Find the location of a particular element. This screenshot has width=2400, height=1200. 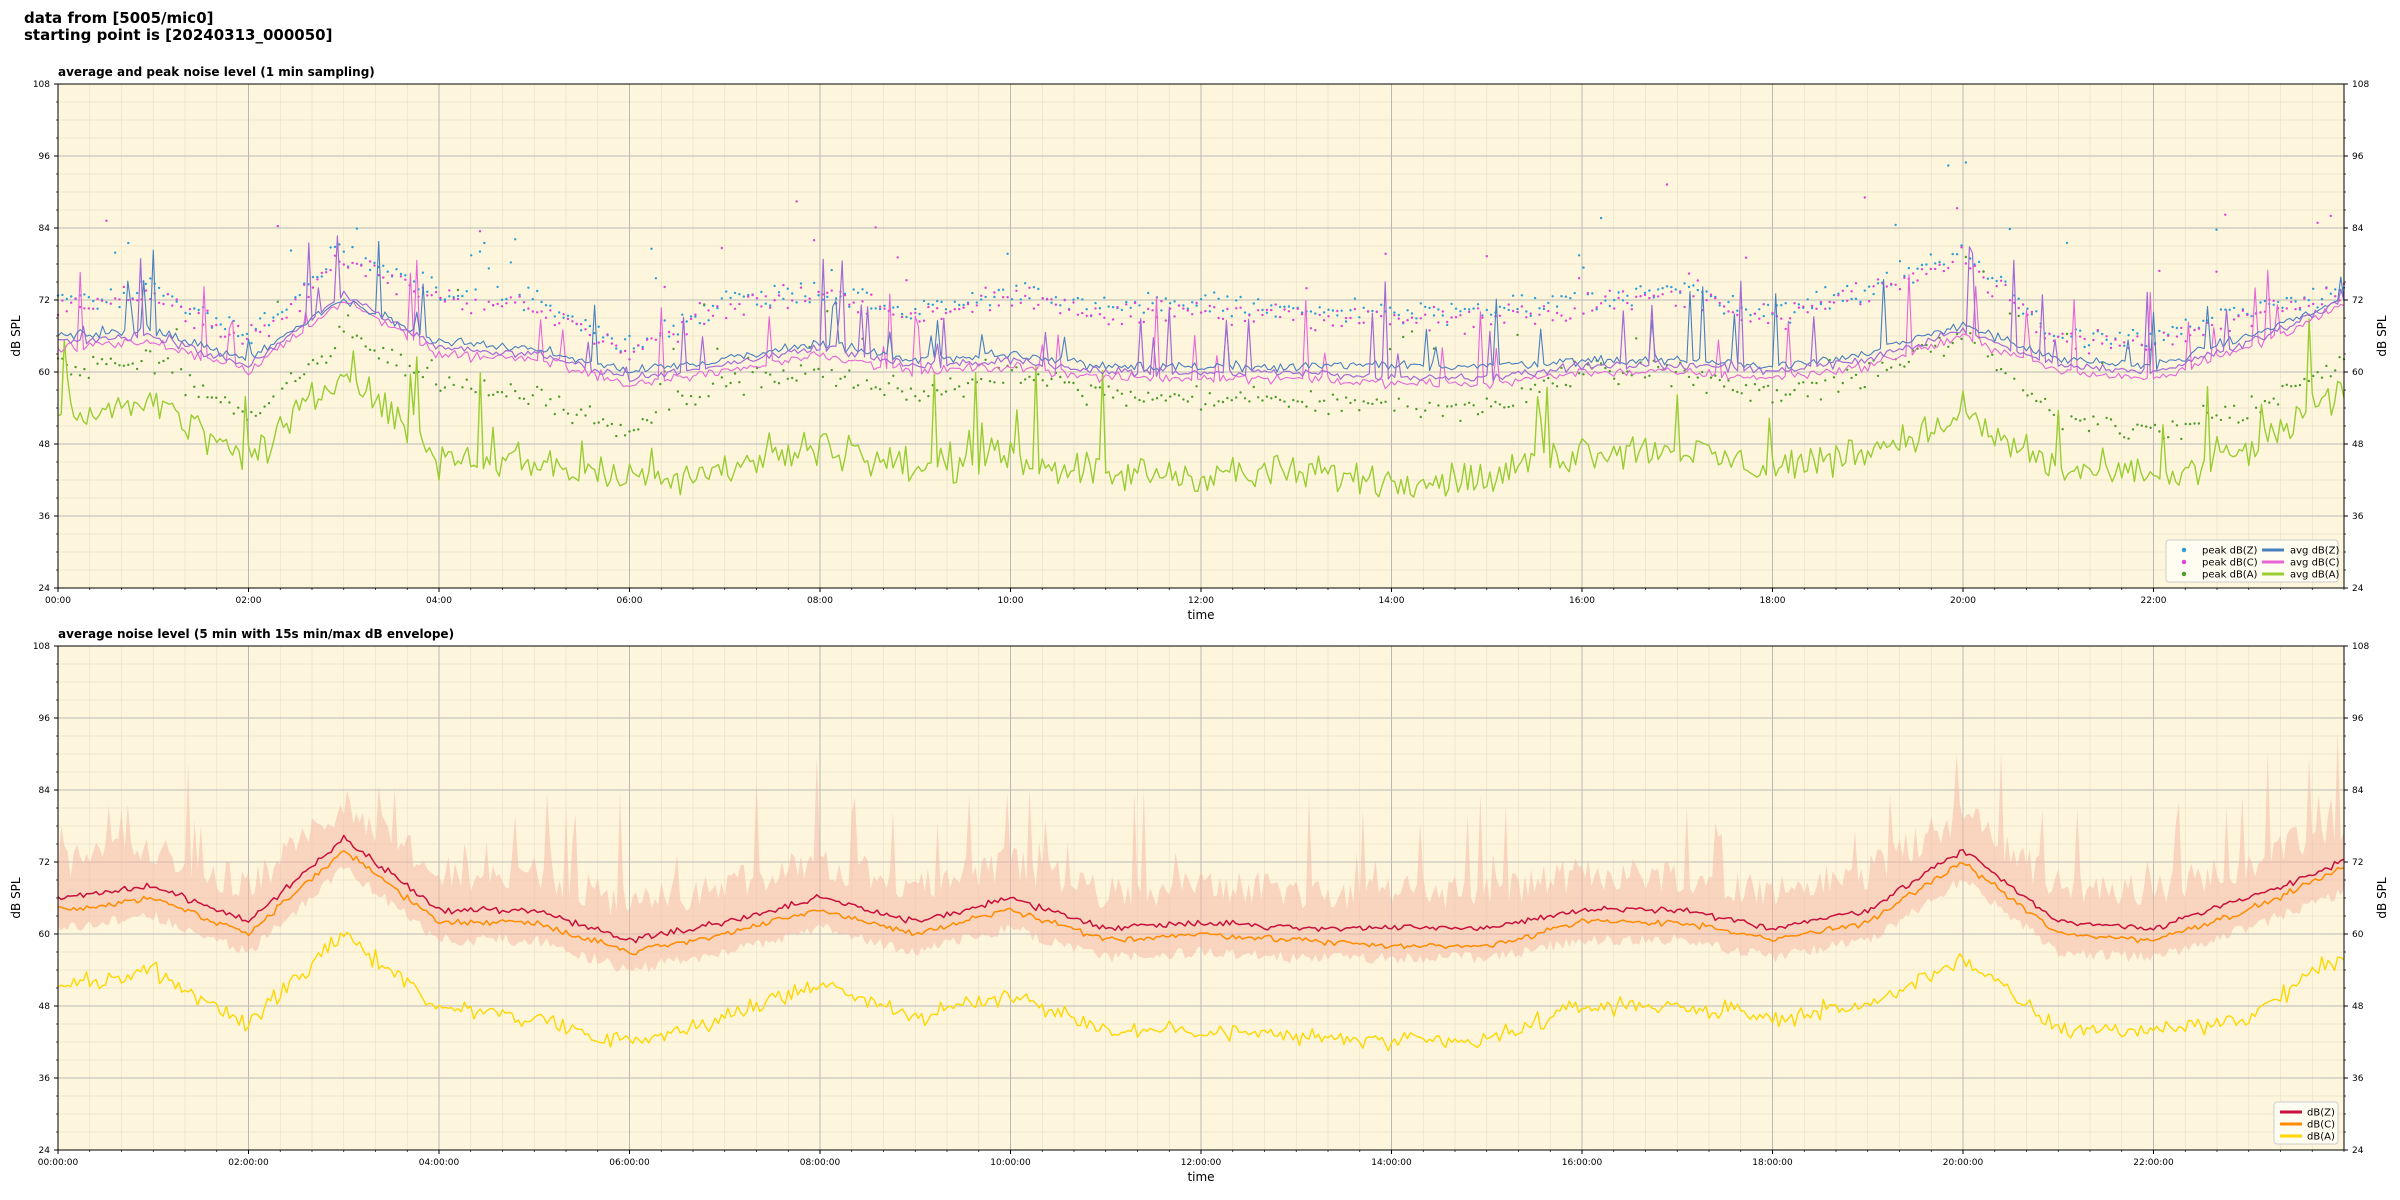

y-tick-label-right: 48 is located at coordinates (2358, 445).